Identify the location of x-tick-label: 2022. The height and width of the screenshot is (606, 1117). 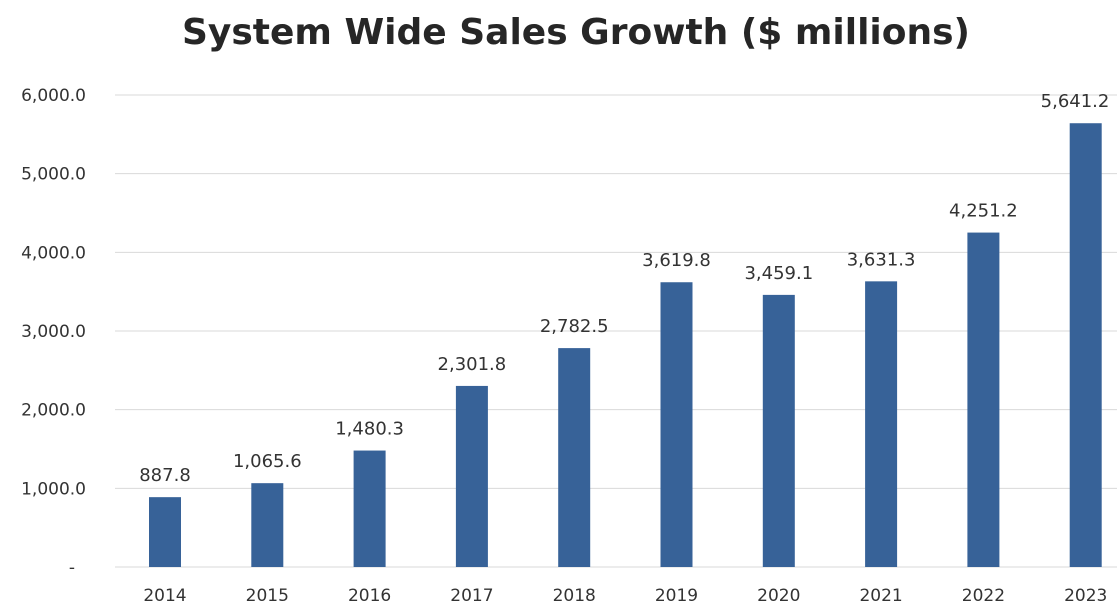
(983, 596).